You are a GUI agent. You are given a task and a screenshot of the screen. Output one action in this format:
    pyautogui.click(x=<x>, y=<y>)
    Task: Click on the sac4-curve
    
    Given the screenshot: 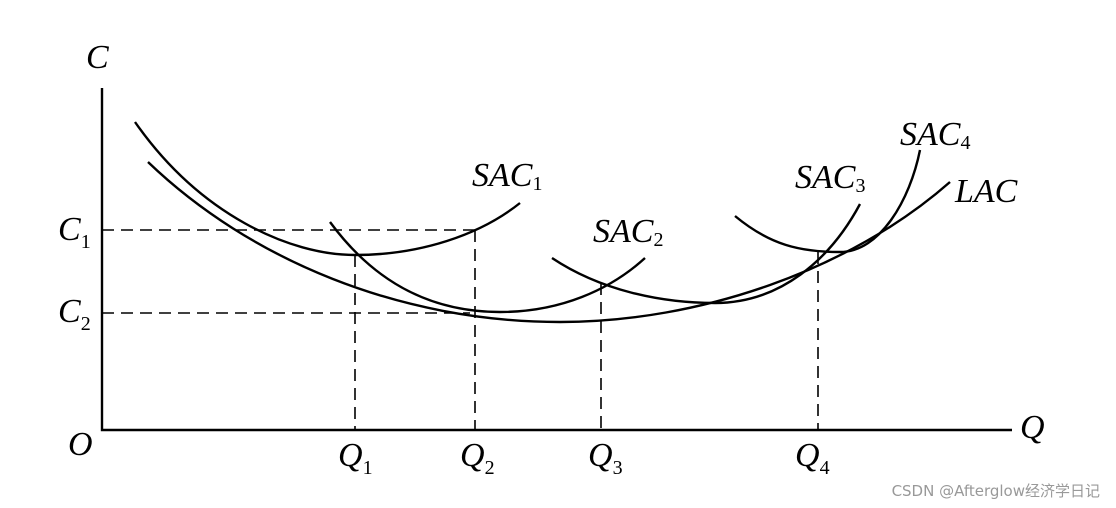 What is the action you would take?
    pyautogui.click(x=828, y=201)
    